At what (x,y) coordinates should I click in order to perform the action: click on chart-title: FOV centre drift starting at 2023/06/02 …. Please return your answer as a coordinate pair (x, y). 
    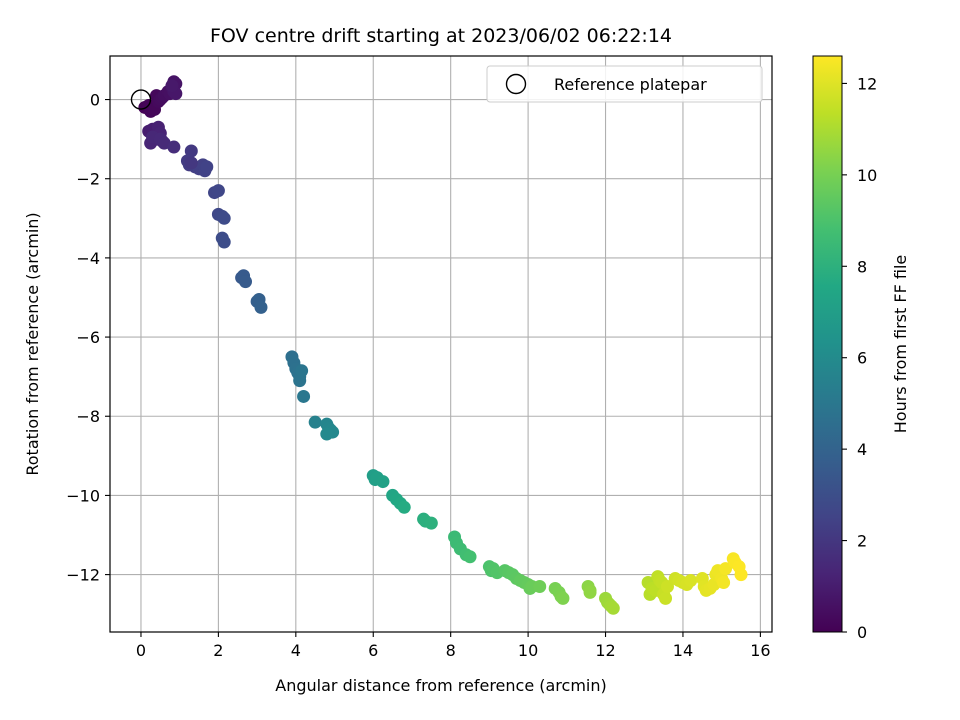
    Looking at the image, I should click on (441, 36).